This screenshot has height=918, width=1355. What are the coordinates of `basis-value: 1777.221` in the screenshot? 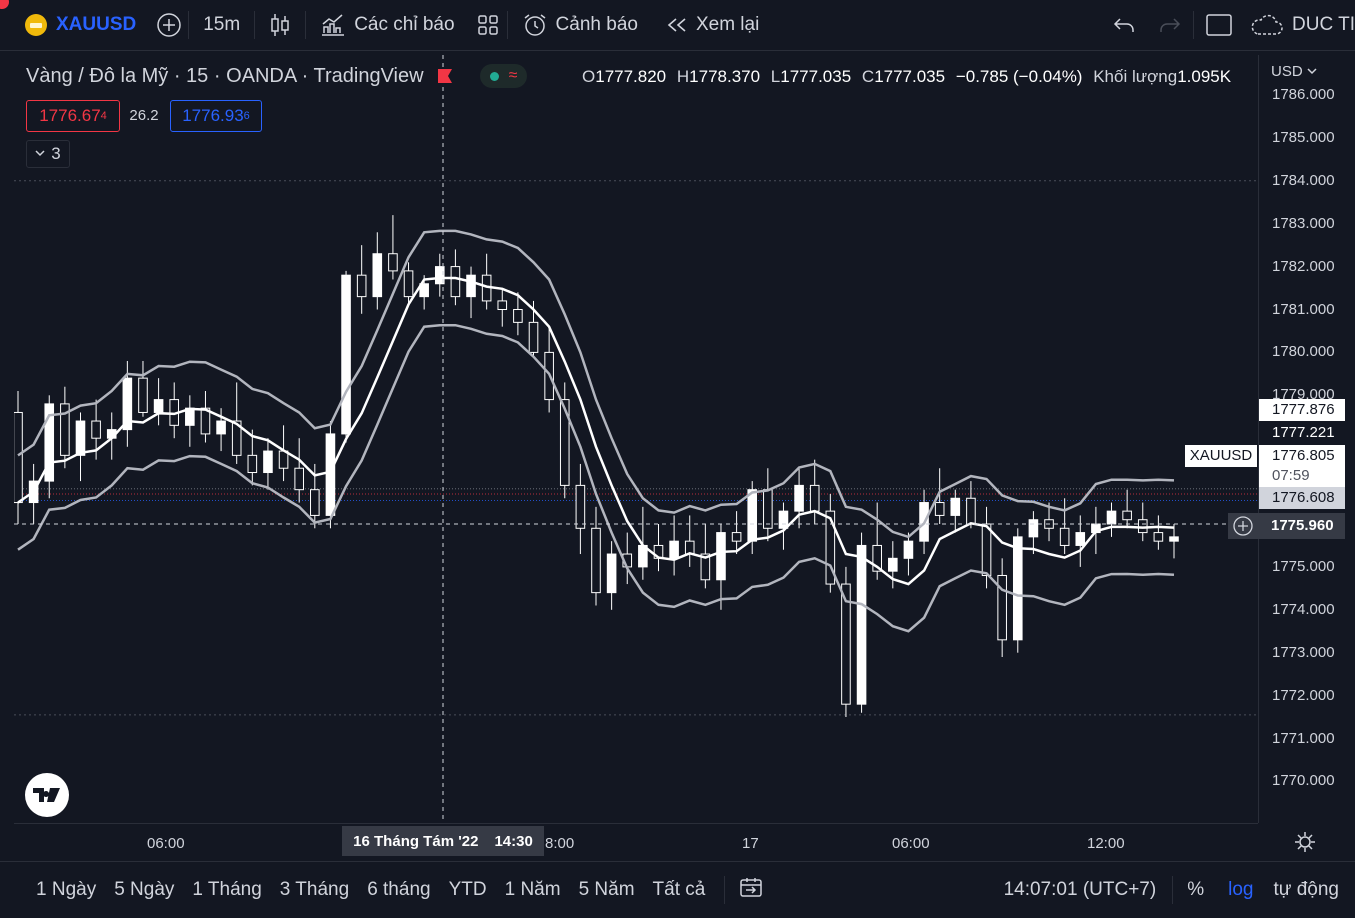 It's located at (1303, 432).